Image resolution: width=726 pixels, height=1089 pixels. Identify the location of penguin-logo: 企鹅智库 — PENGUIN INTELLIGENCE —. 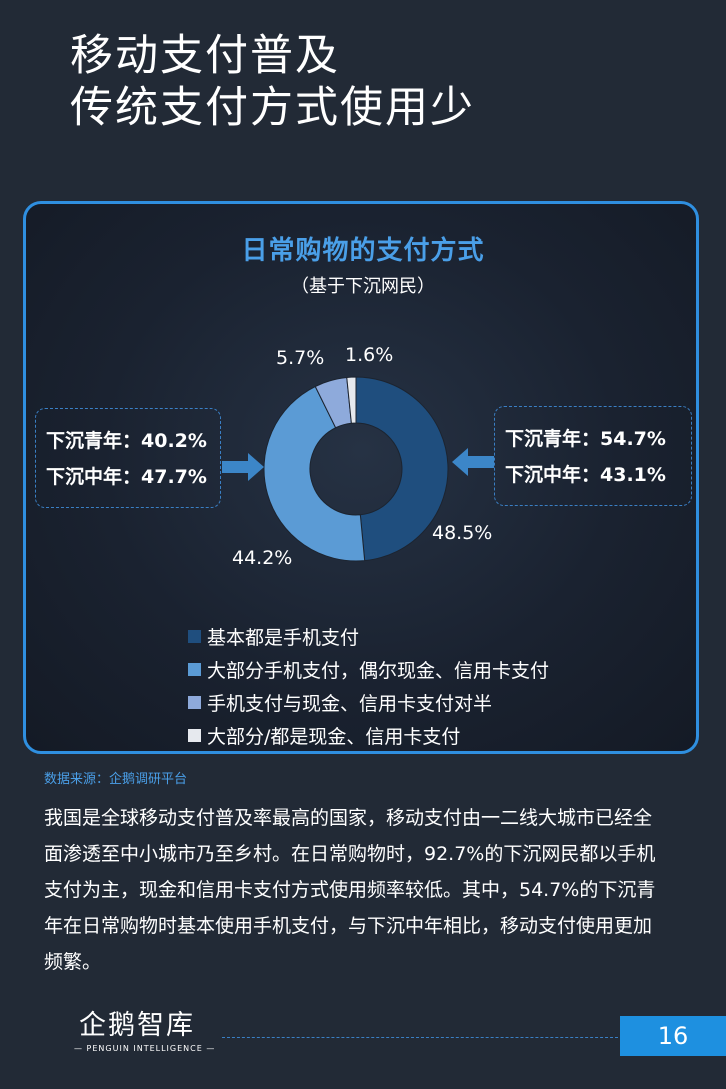
(145, 1036).